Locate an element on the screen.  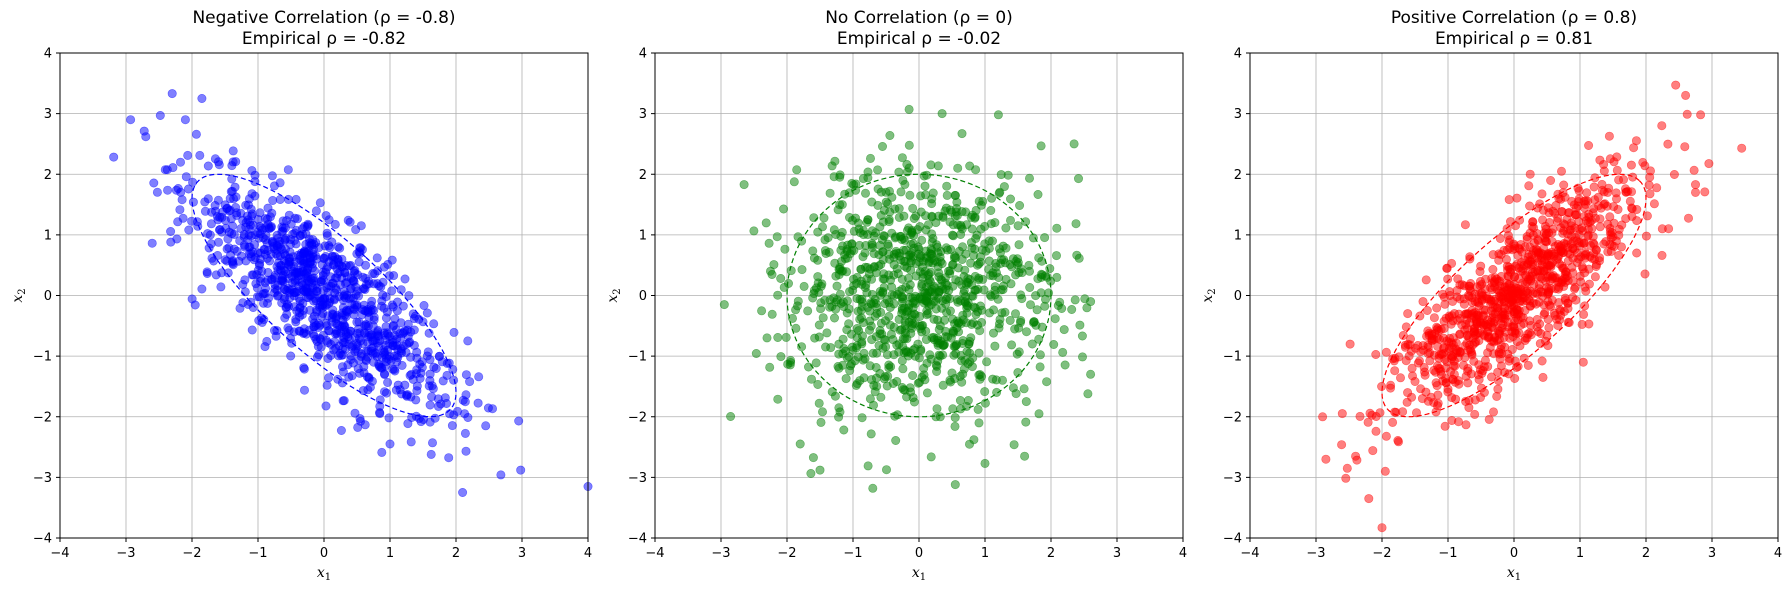
x-tick-label: 4 is located at coordinates (1778, 553).